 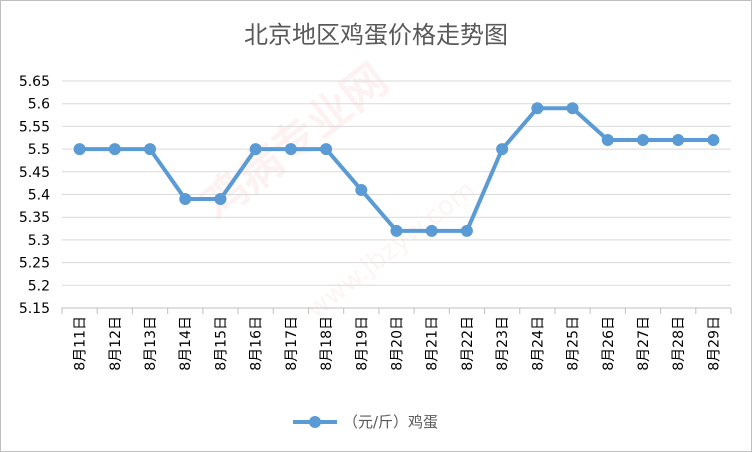 I want to click on x-tick-label: 8月12日, so click(x=116, y=343).